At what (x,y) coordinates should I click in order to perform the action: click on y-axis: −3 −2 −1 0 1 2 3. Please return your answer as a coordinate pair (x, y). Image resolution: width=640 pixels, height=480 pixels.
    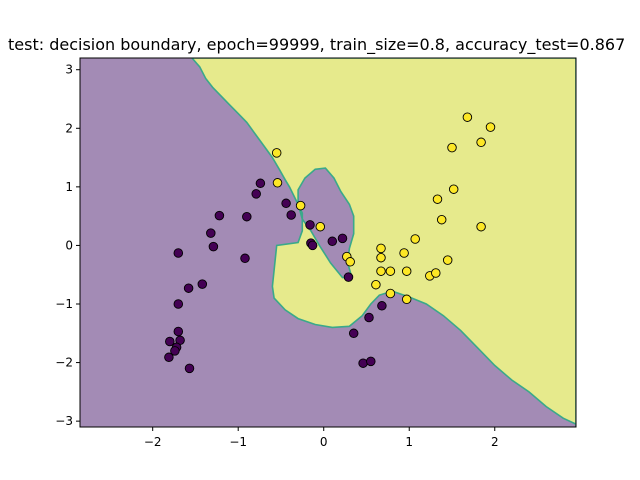
    Looking at the image, I should click on (67, 245).